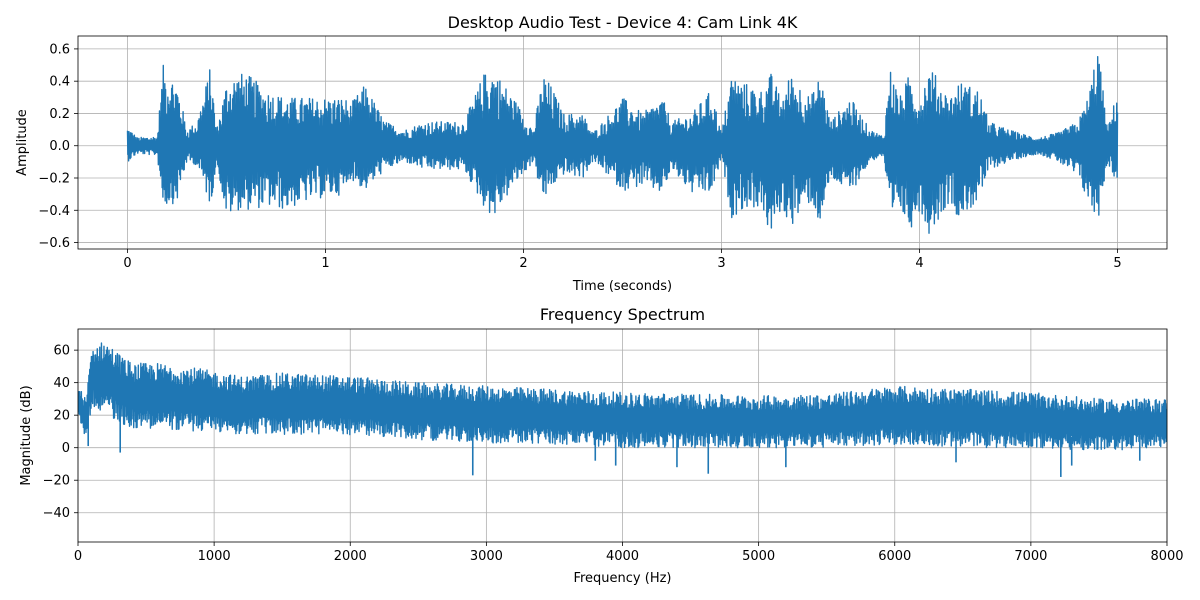 Image resolution: width=1200 pixels, height=600 pixels. I want to click on spectrum-x-tick-label: 6000, so click(894, 556).